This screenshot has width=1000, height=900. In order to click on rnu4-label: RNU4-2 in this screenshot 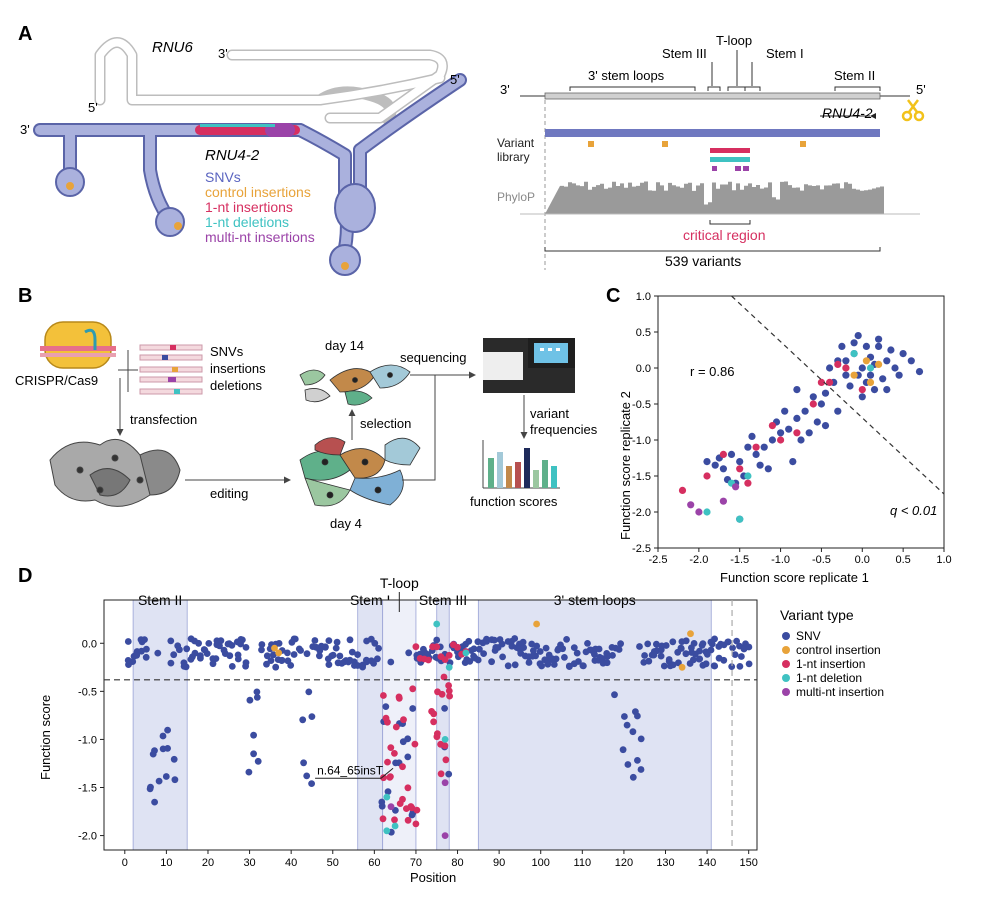, I will do `click(232, 155)`.